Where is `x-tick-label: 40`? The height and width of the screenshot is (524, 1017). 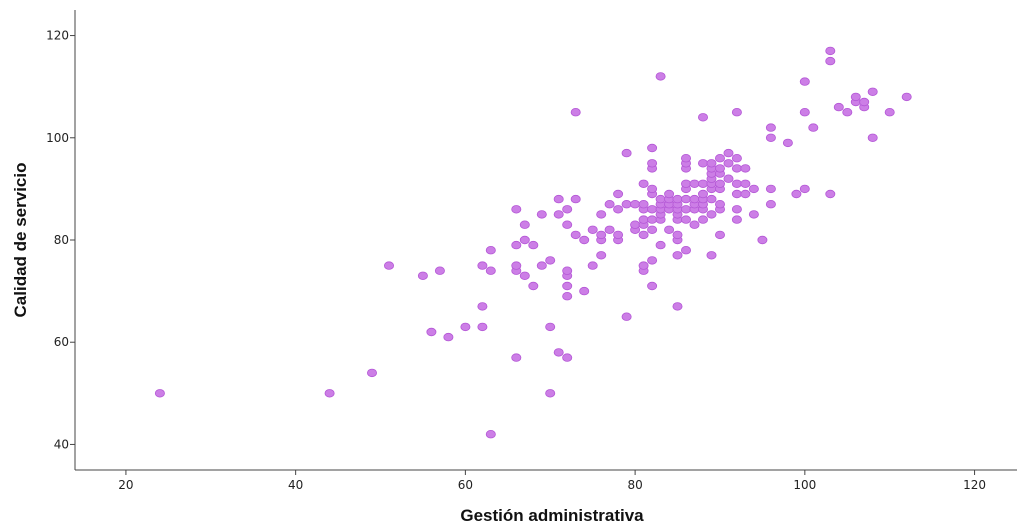
x-tick-label: 40 is located at coordinates (295, 485).